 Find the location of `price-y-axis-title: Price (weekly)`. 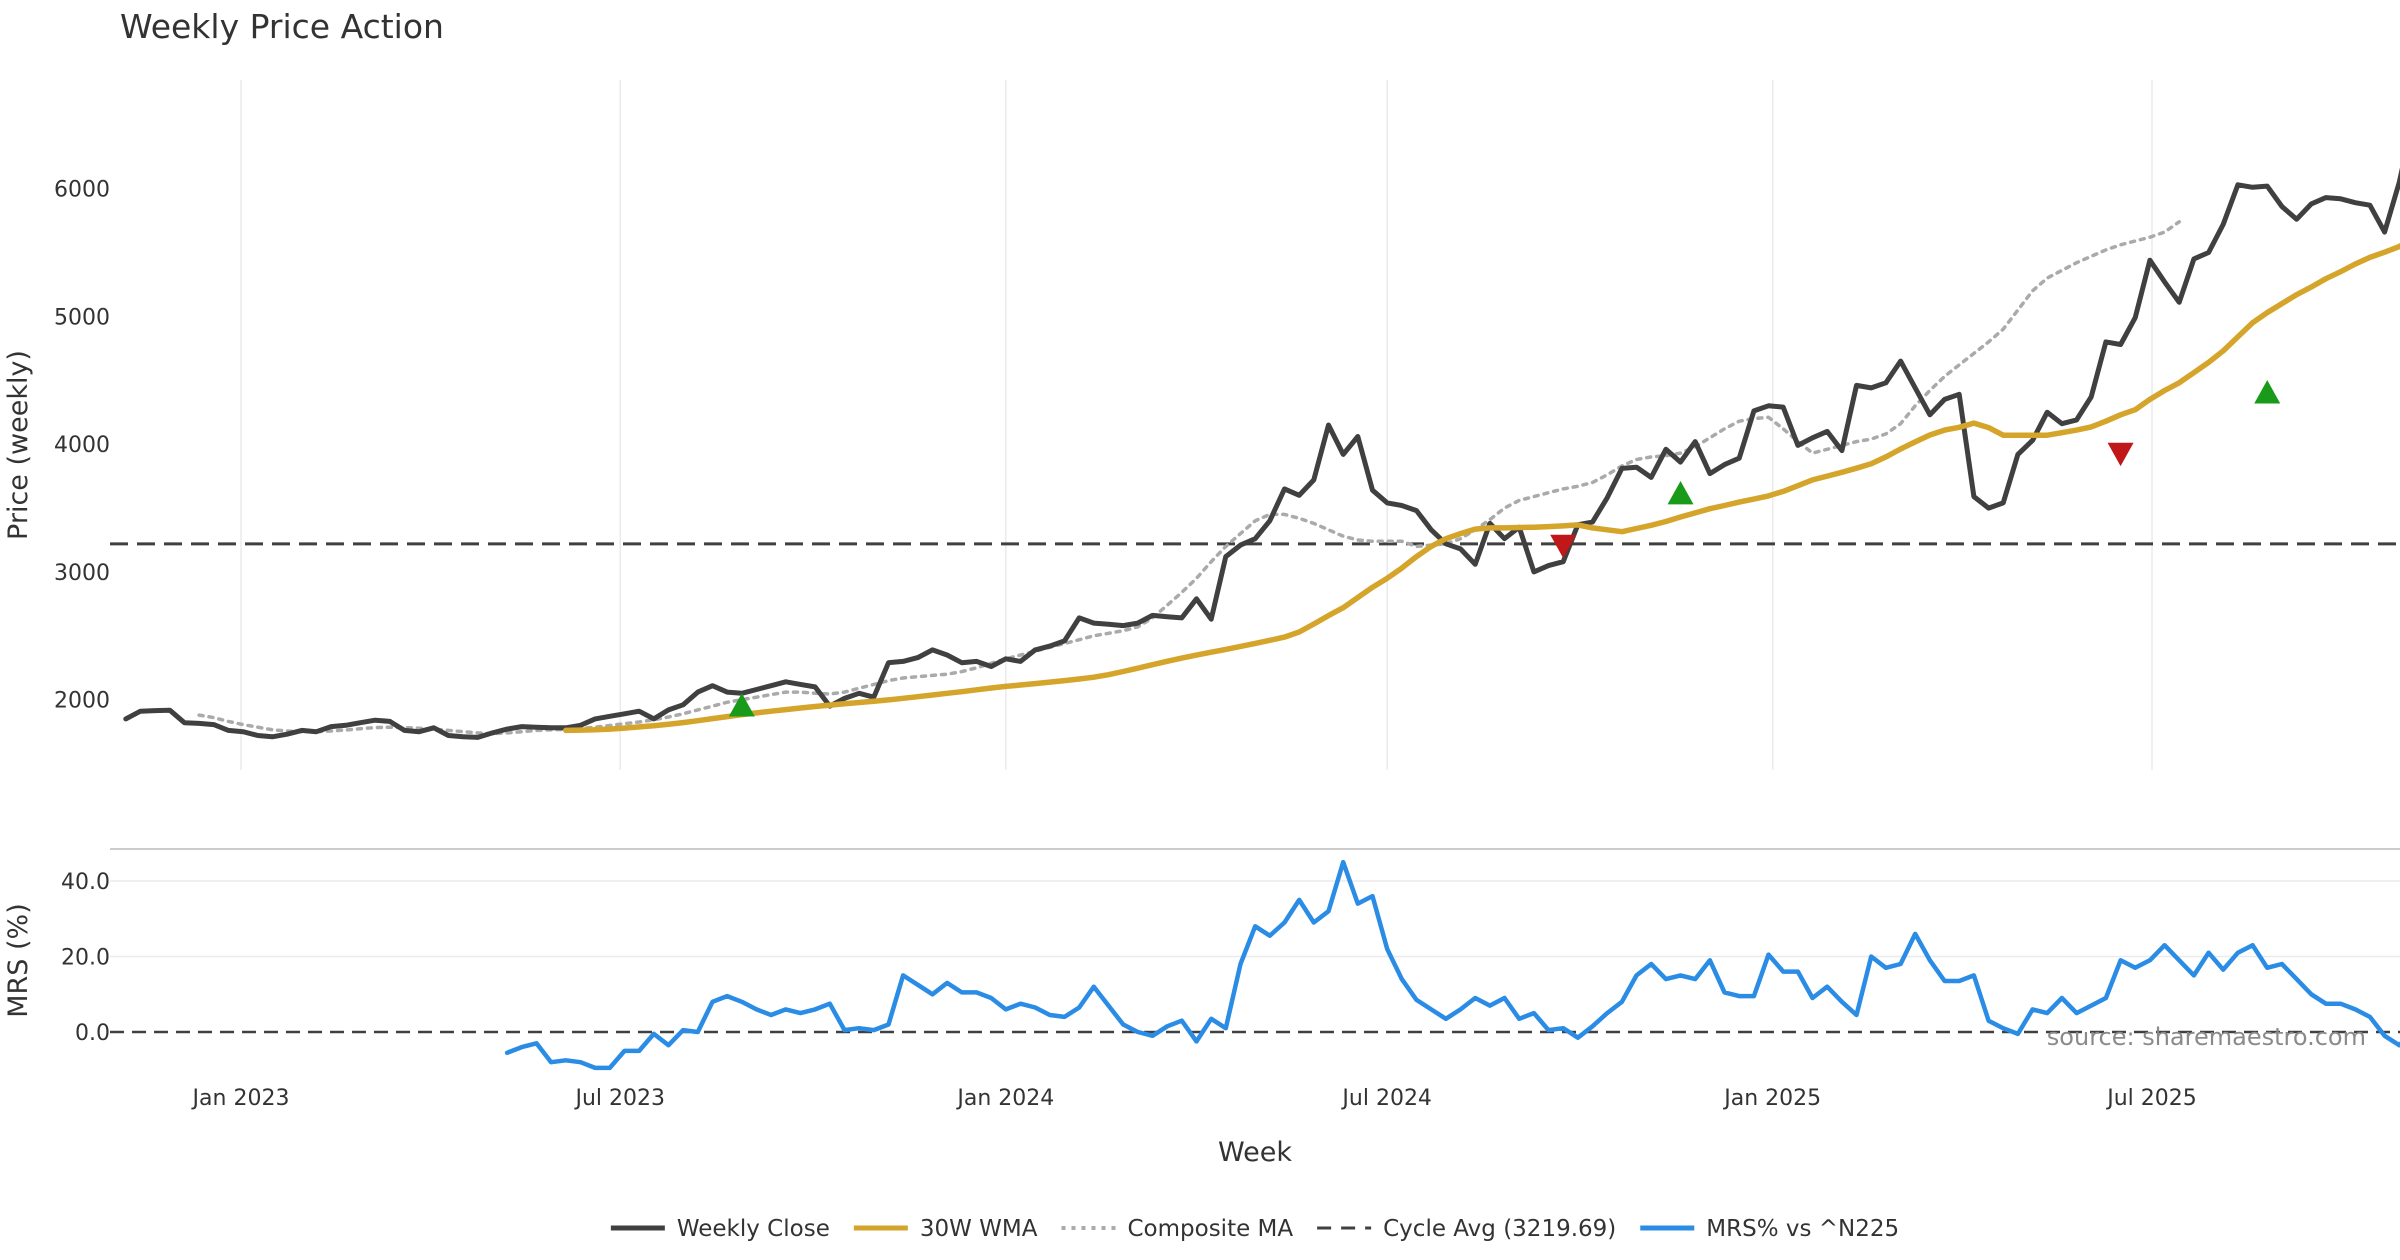

price-y-axis-title: Price (weekly) is located at coordinates (18, 445).